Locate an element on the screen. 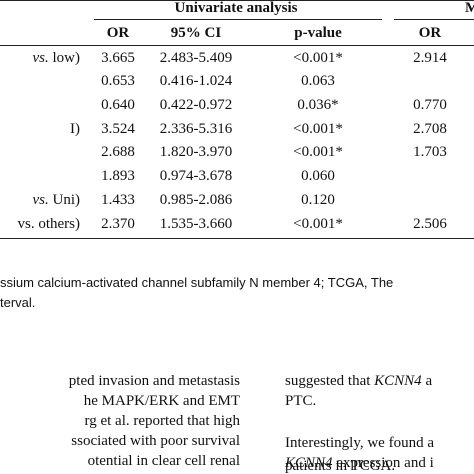 Image resolution: width=474 pixels, height=474 pixels. table-cell: 2.506 is located at coordinates (430, 224).